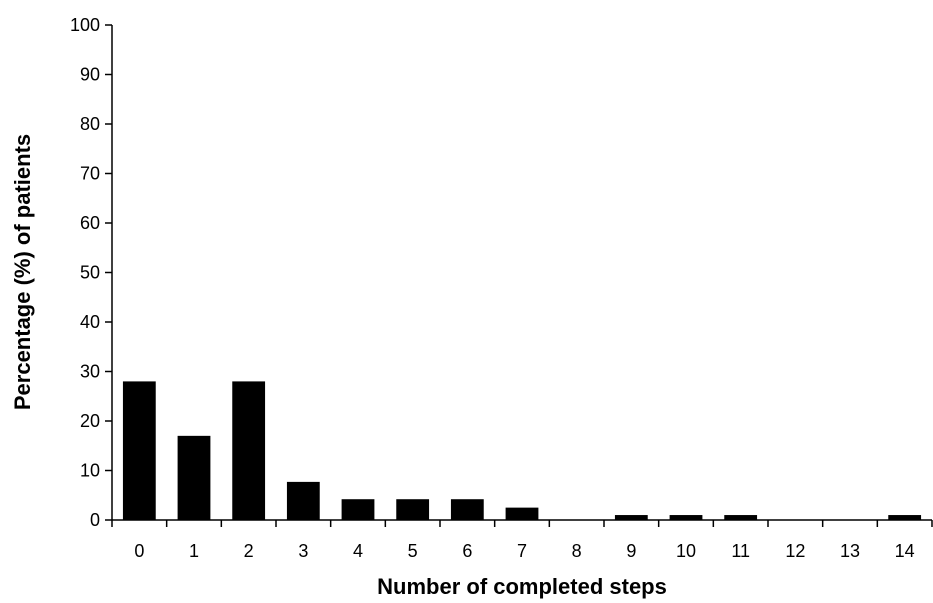 This screenshot has width=933, height=603. I want to click on y-axis-title: Percentage (%) of patients, so click(22, 272).